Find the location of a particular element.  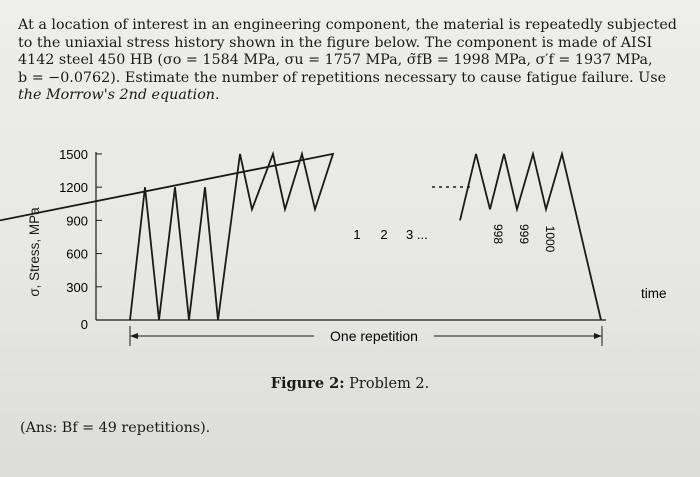

answer: (Ans: Bf = 49 repetitions). is located at coordinates (115, 428).